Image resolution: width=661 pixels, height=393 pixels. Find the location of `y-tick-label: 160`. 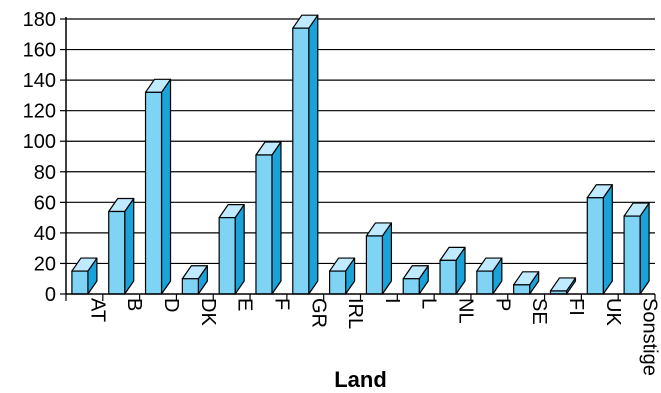

y-tick-label: 160 is located at coordinates (39, 51).